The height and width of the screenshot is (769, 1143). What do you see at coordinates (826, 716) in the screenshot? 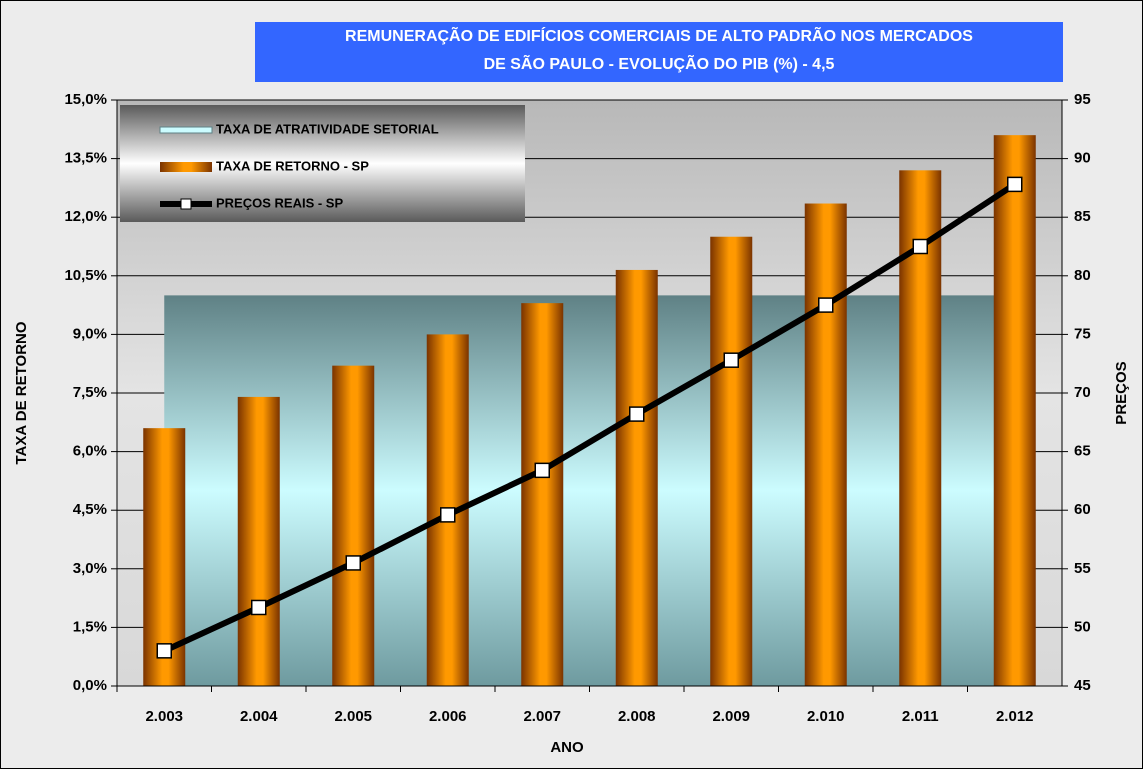
I see `x-tick-label: 2.010` at bounding box center [826, 716].